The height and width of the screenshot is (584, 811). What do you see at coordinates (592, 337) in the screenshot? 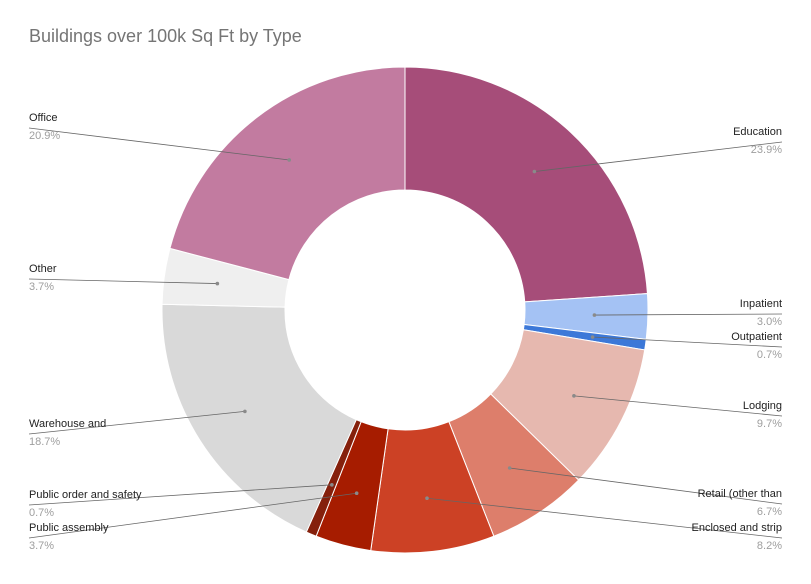
I see `leader-dot-outpatient` at bounding box center [592, 337].